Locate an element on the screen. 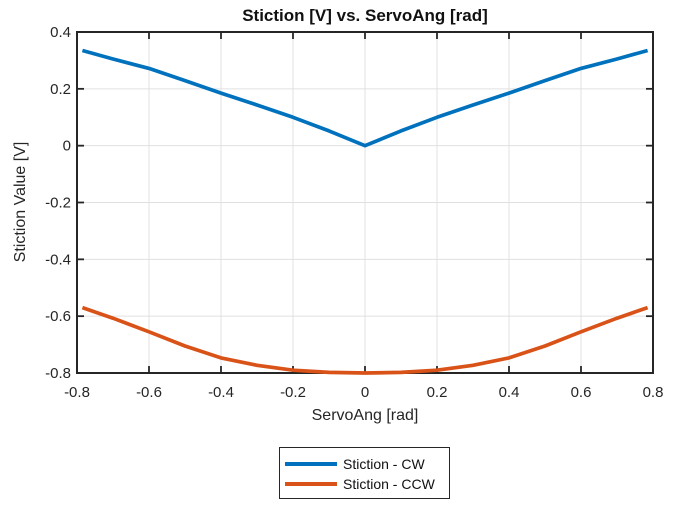  legend-item-ccw: Stiction - CCW is located at coordinates (367, 484).